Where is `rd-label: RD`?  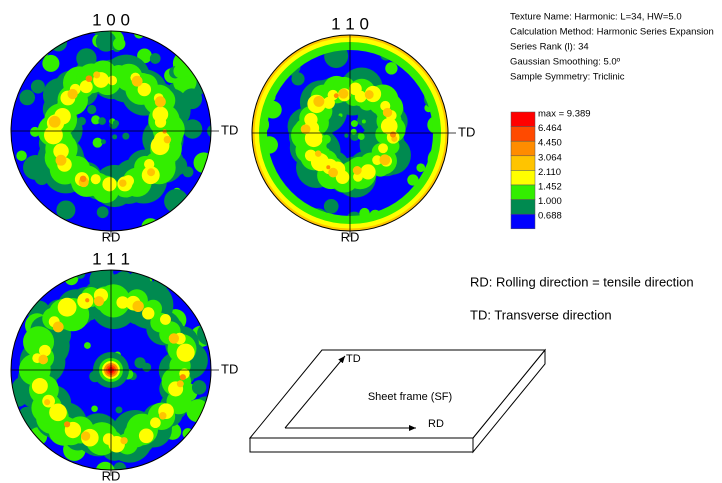
rd-label: RD is located at coordinates (111, 475).